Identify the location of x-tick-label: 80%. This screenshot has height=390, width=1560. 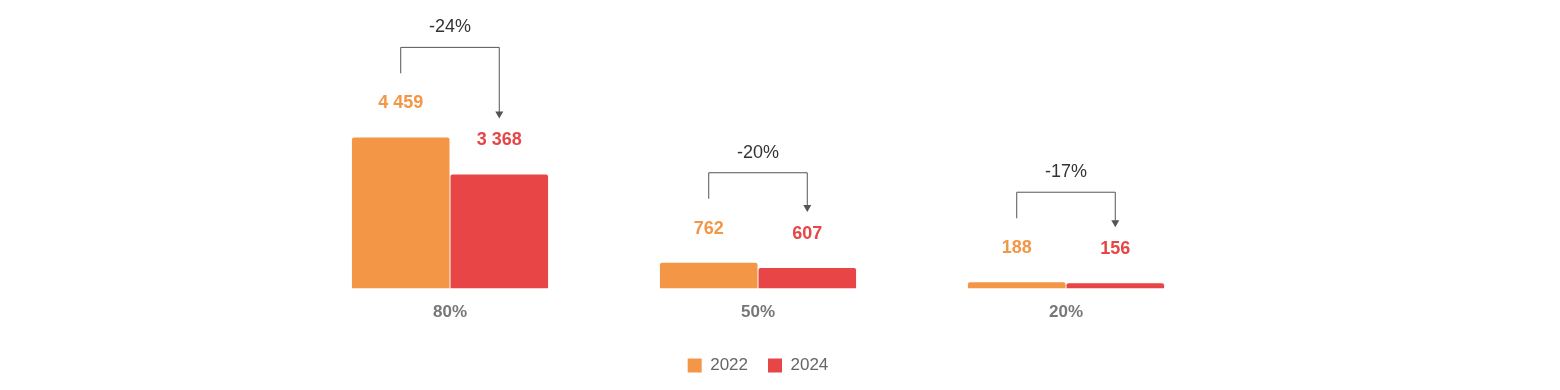
(450, 312).